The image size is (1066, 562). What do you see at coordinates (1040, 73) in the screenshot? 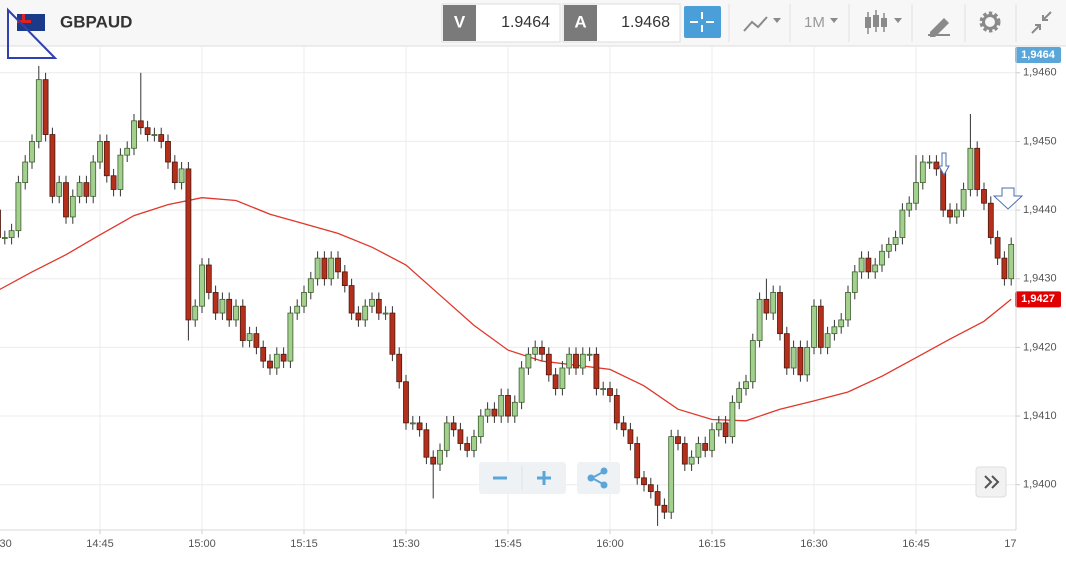
I see `y-tick-label: 1,9460` at bounding box center [1040, 73].